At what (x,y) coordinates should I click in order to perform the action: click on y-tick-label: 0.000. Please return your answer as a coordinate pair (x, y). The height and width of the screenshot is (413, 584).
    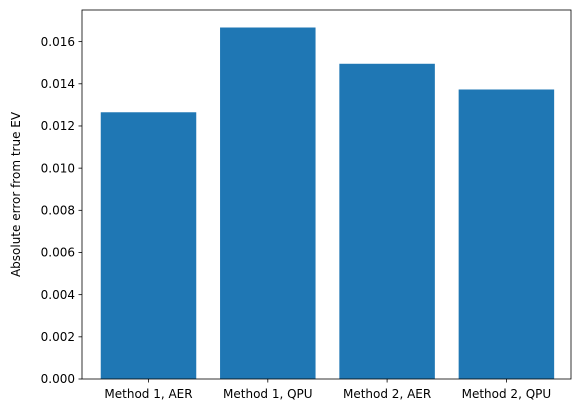
    Looking at the image, I should click on (58, 379).